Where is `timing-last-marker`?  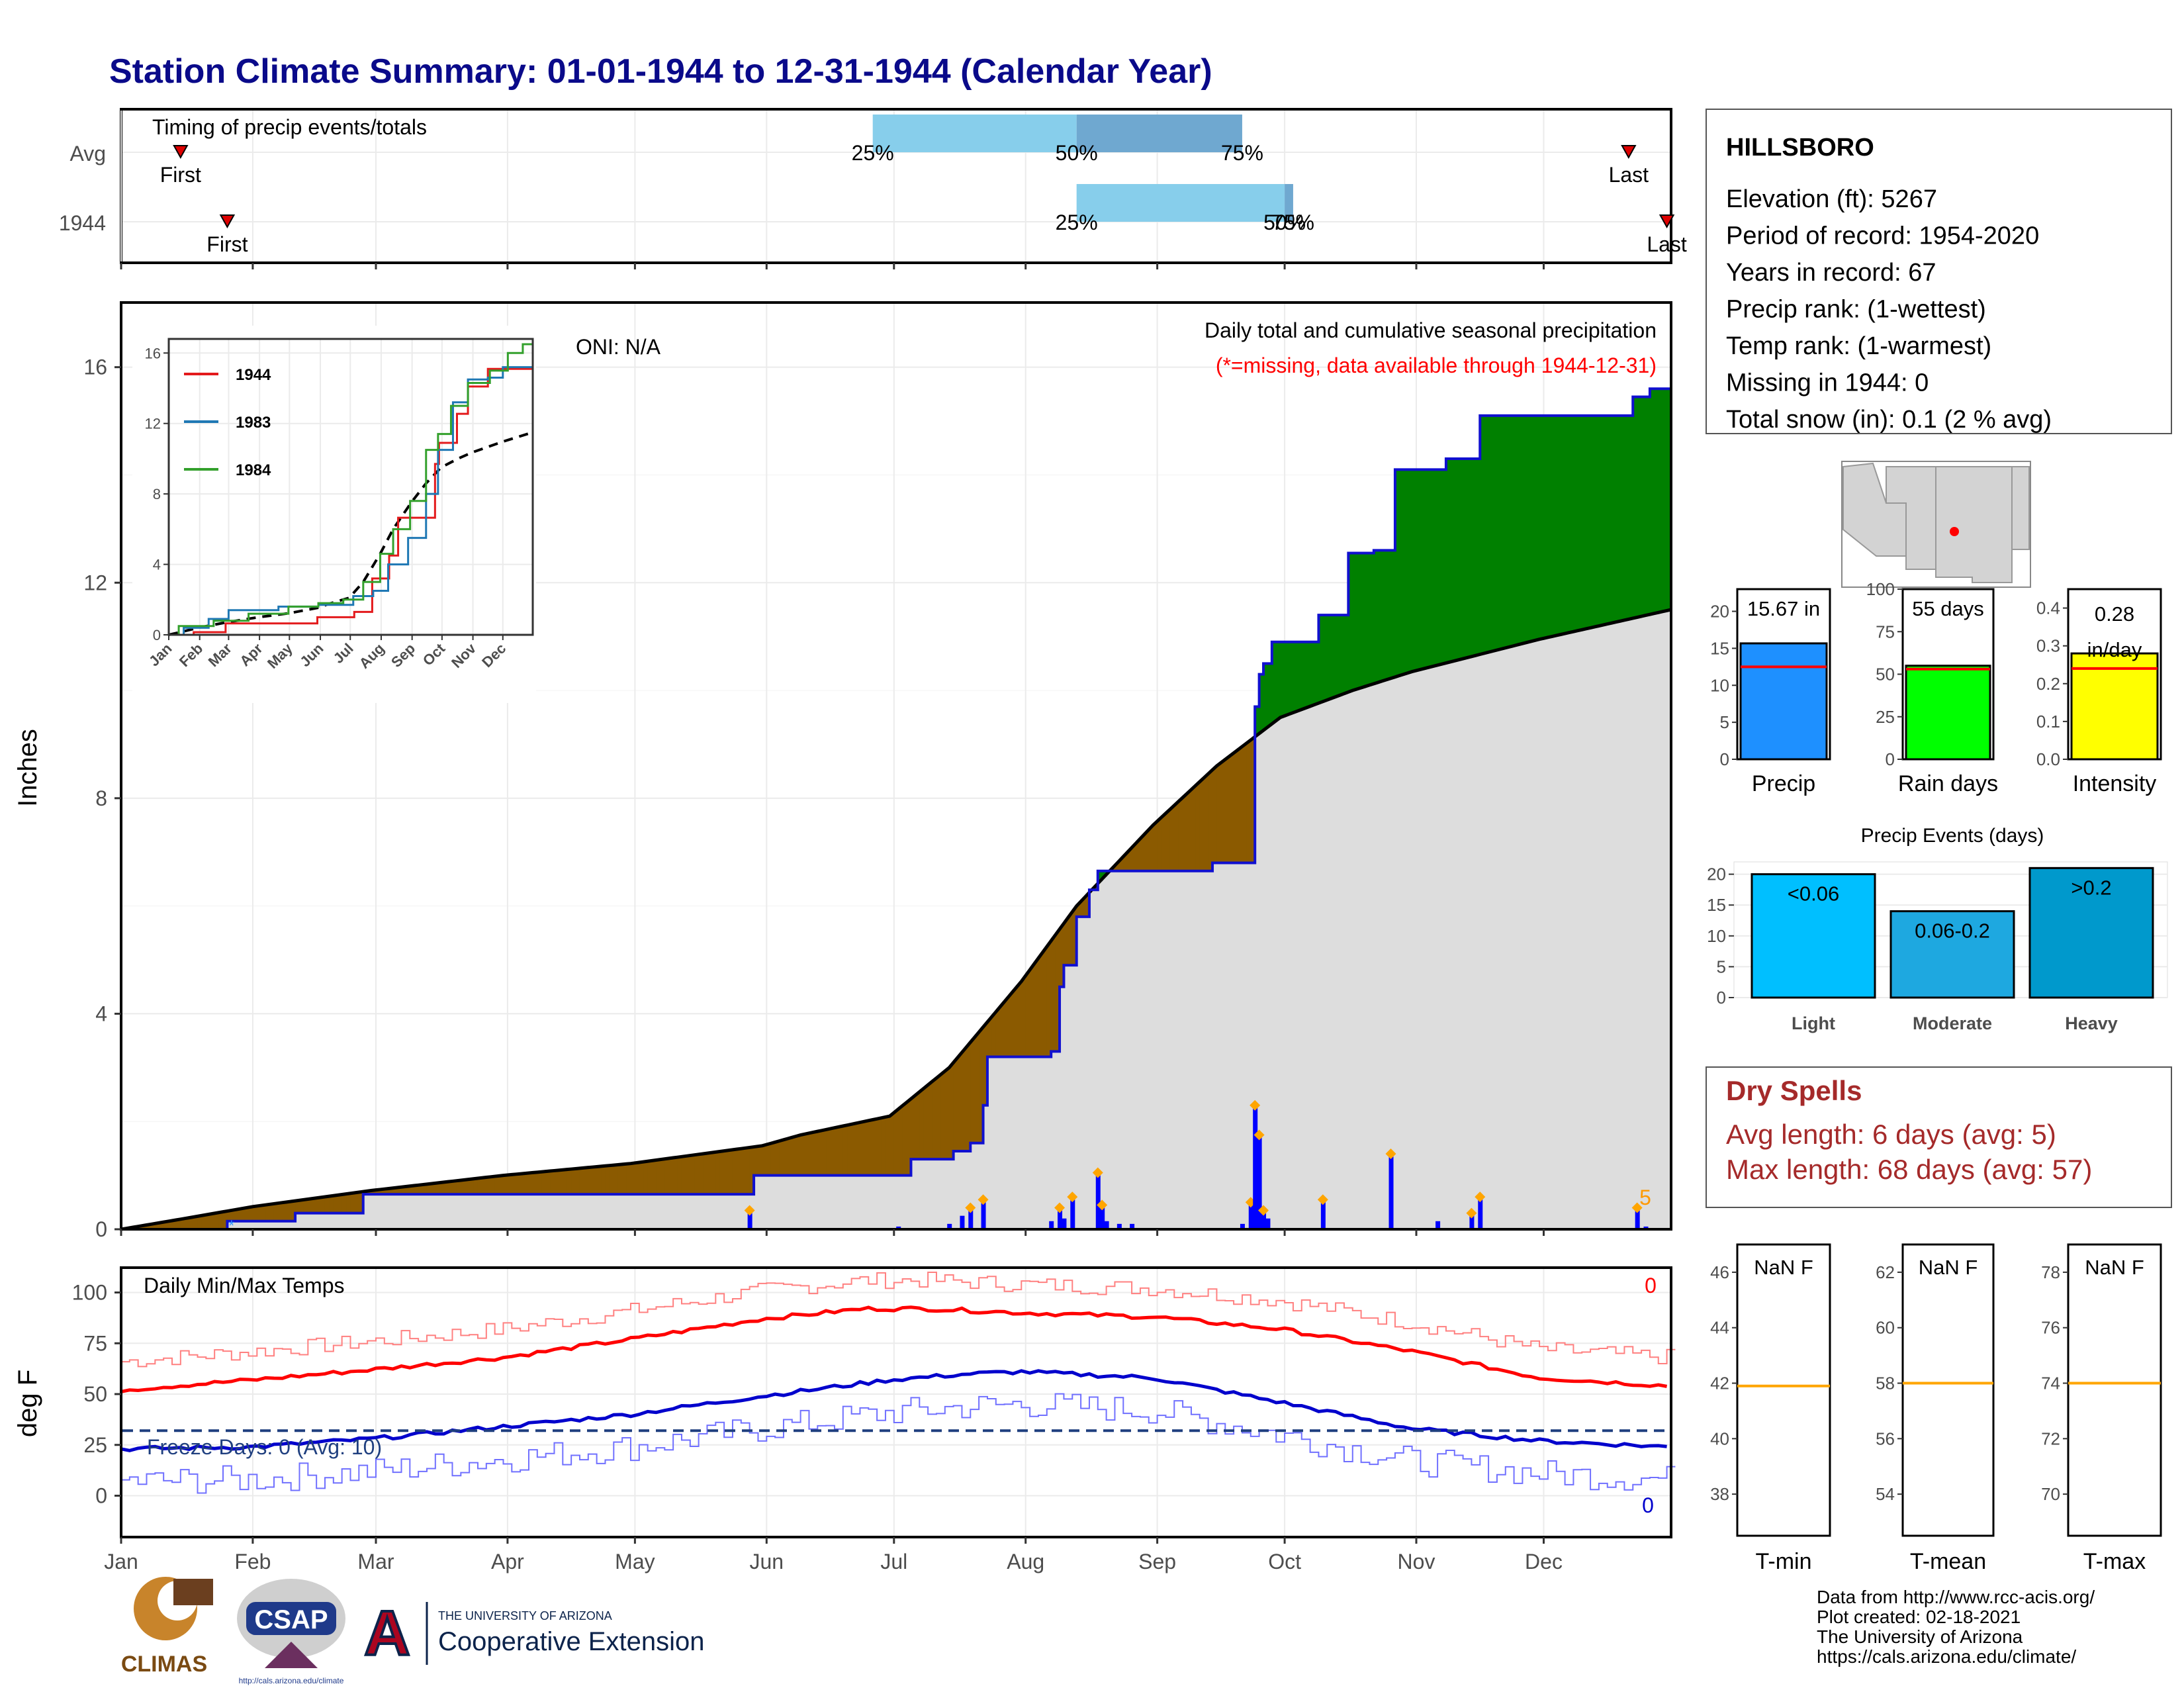 timing-last-marker is located at coordinates (1667, 221).